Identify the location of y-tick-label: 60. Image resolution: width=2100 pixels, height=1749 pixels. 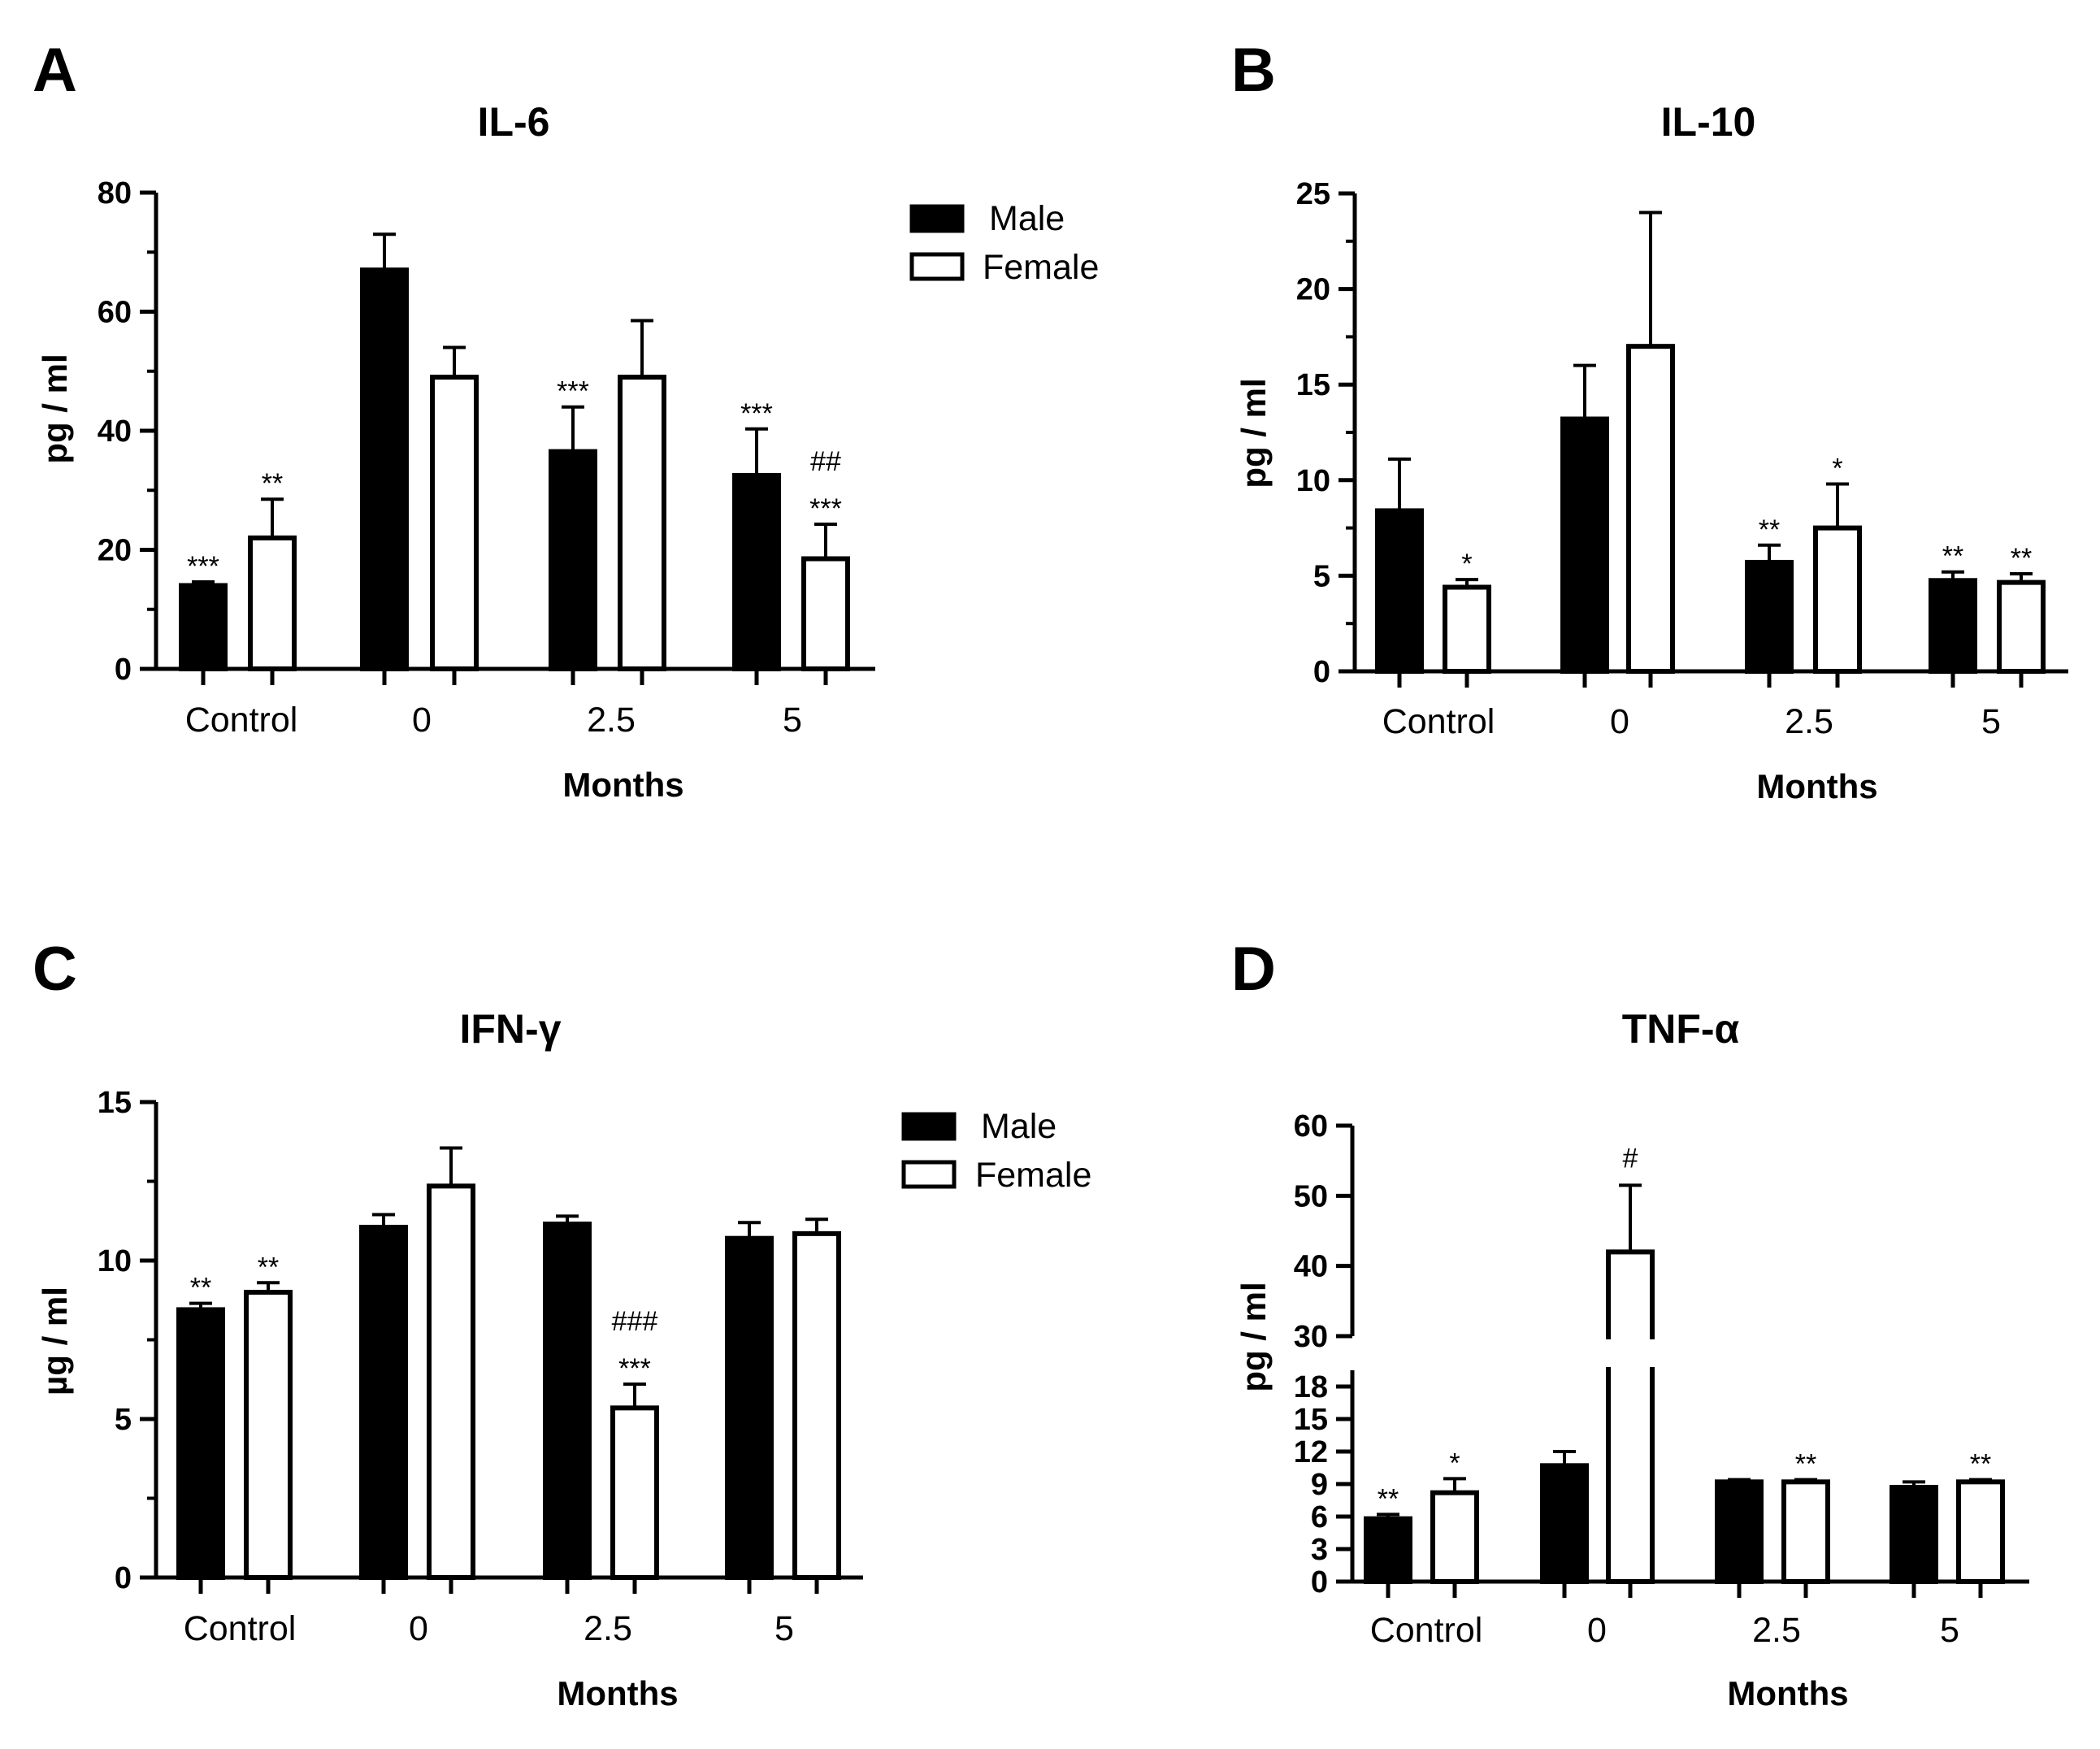
(115, 313).